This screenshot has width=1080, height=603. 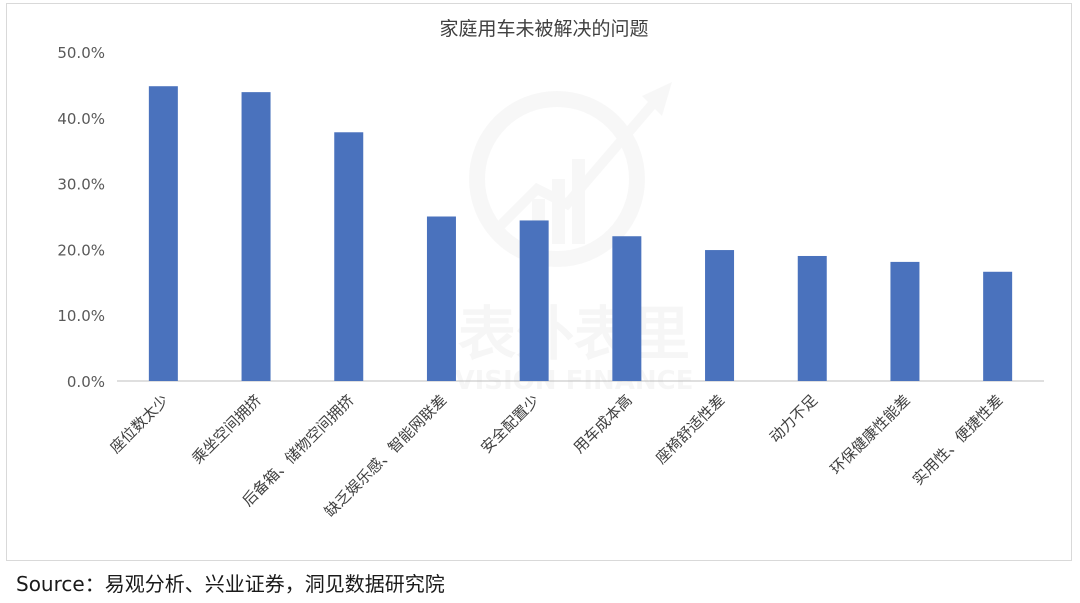 What do you see at coordinates (574, 239) in the screenshot?
I see `watermark-logo: 表外表里 VISION FINANCE` at bounding box center [574, 239].